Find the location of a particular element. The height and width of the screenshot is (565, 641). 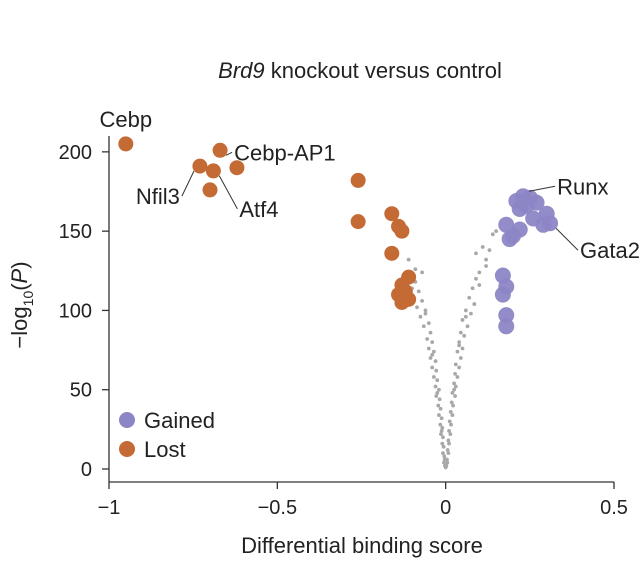

legend-swatch-lost is located at coordinates (127, 449).